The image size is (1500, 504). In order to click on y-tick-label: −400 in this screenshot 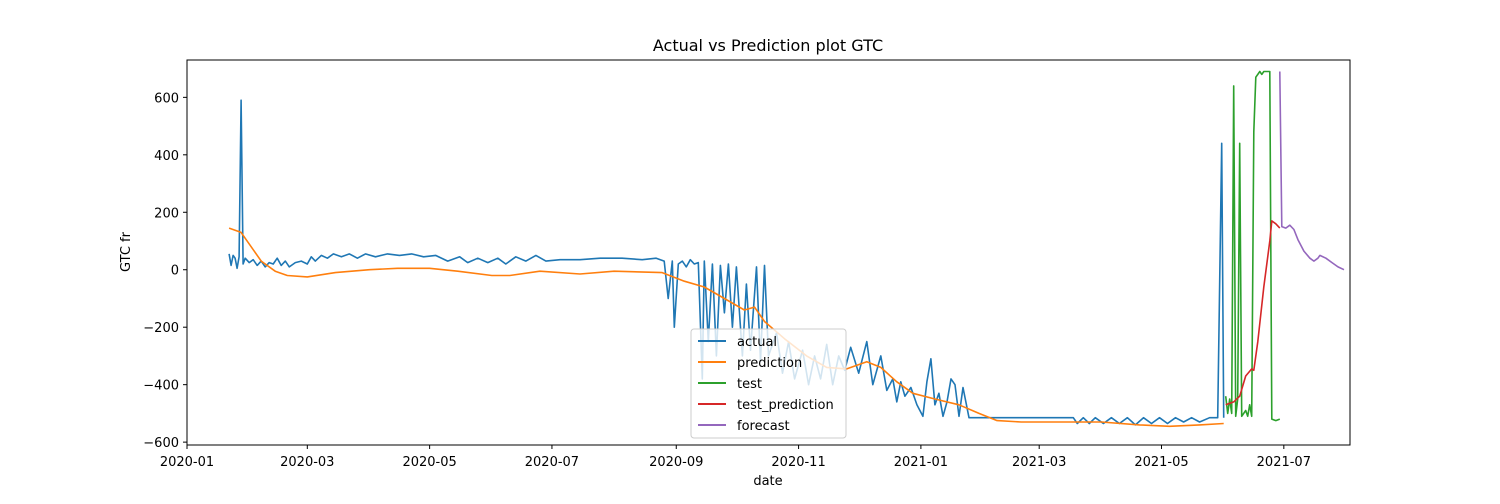, I will do `click(161, 386)`.